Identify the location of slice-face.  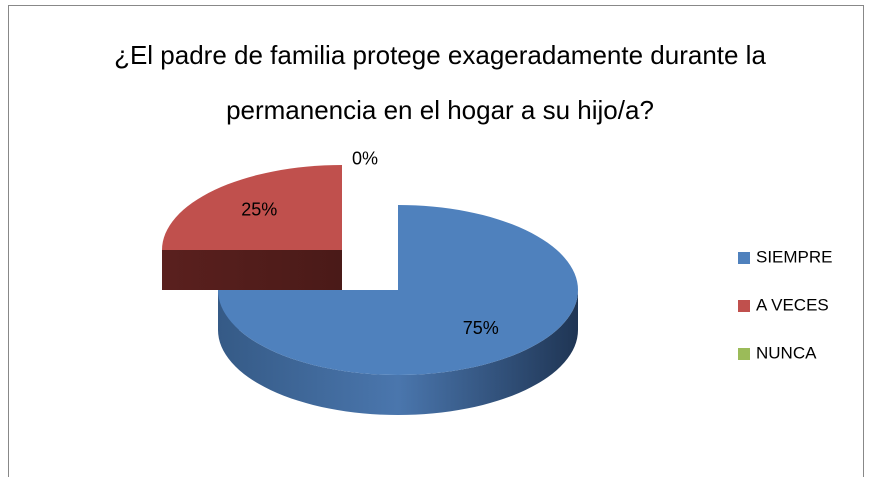
(252, 270).